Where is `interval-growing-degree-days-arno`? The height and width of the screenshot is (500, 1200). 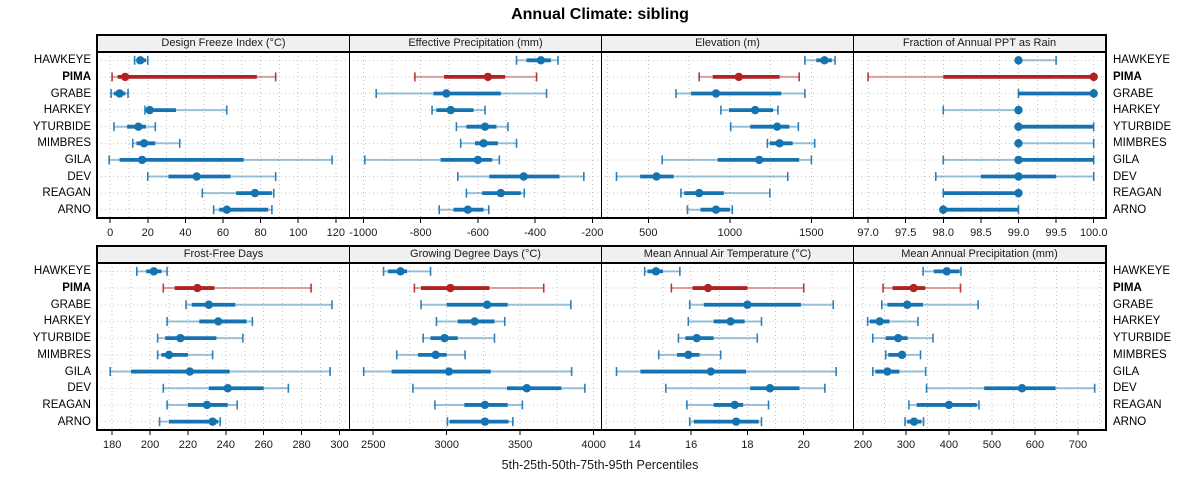 interval-growing-degree-days-arno is located at coordinates (480, 422).